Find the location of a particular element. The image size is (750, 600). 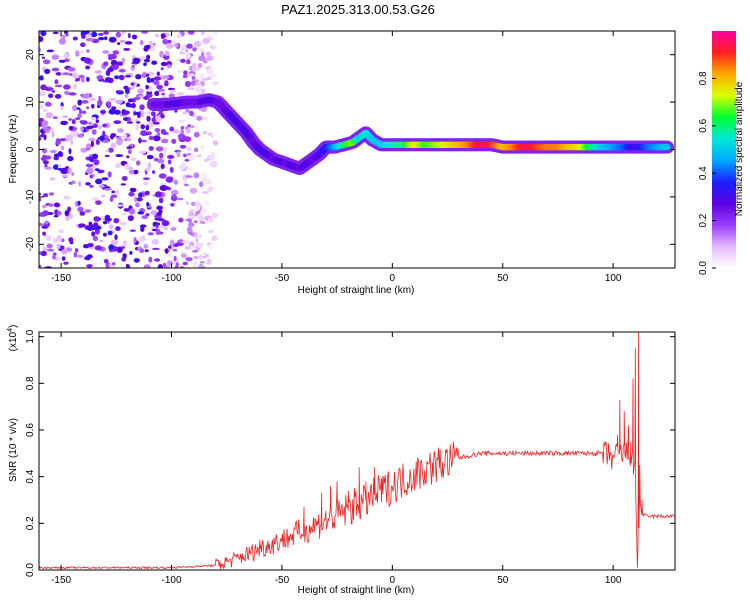

colorbar-label: Normalized spectral amplitude is located at coordinates (739, 148).